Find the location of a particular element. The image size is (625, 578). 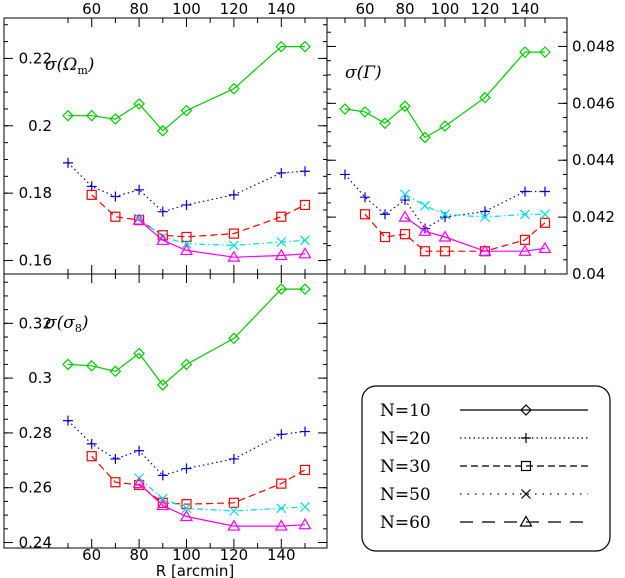

panel-label: σ(σ8) is located at coordinates (66, 324).